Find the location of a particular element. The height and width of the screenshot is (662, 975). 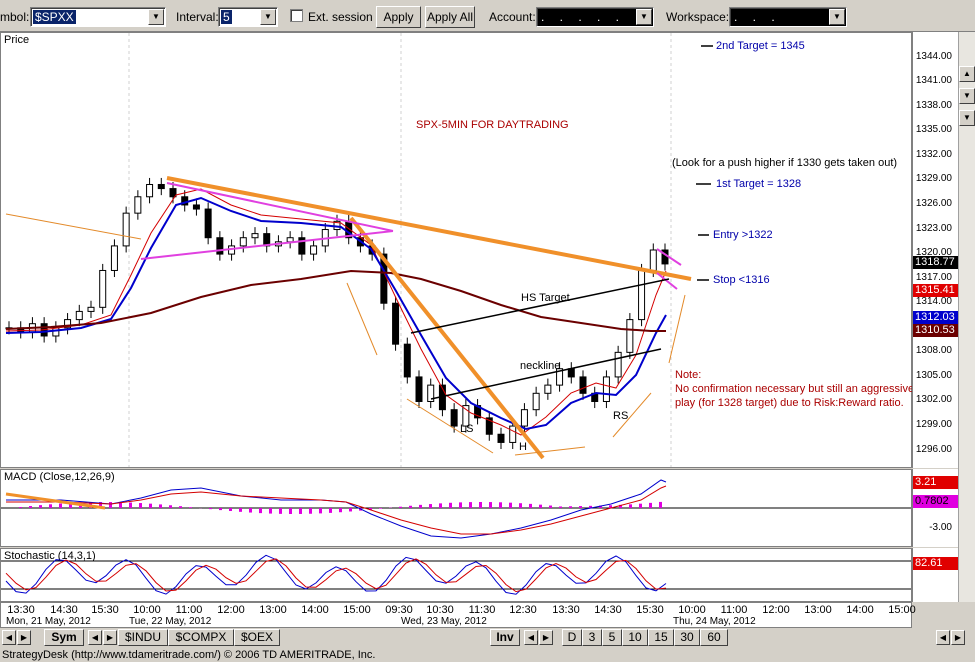

apply-button: Apply is located at coordinates (398, 17).